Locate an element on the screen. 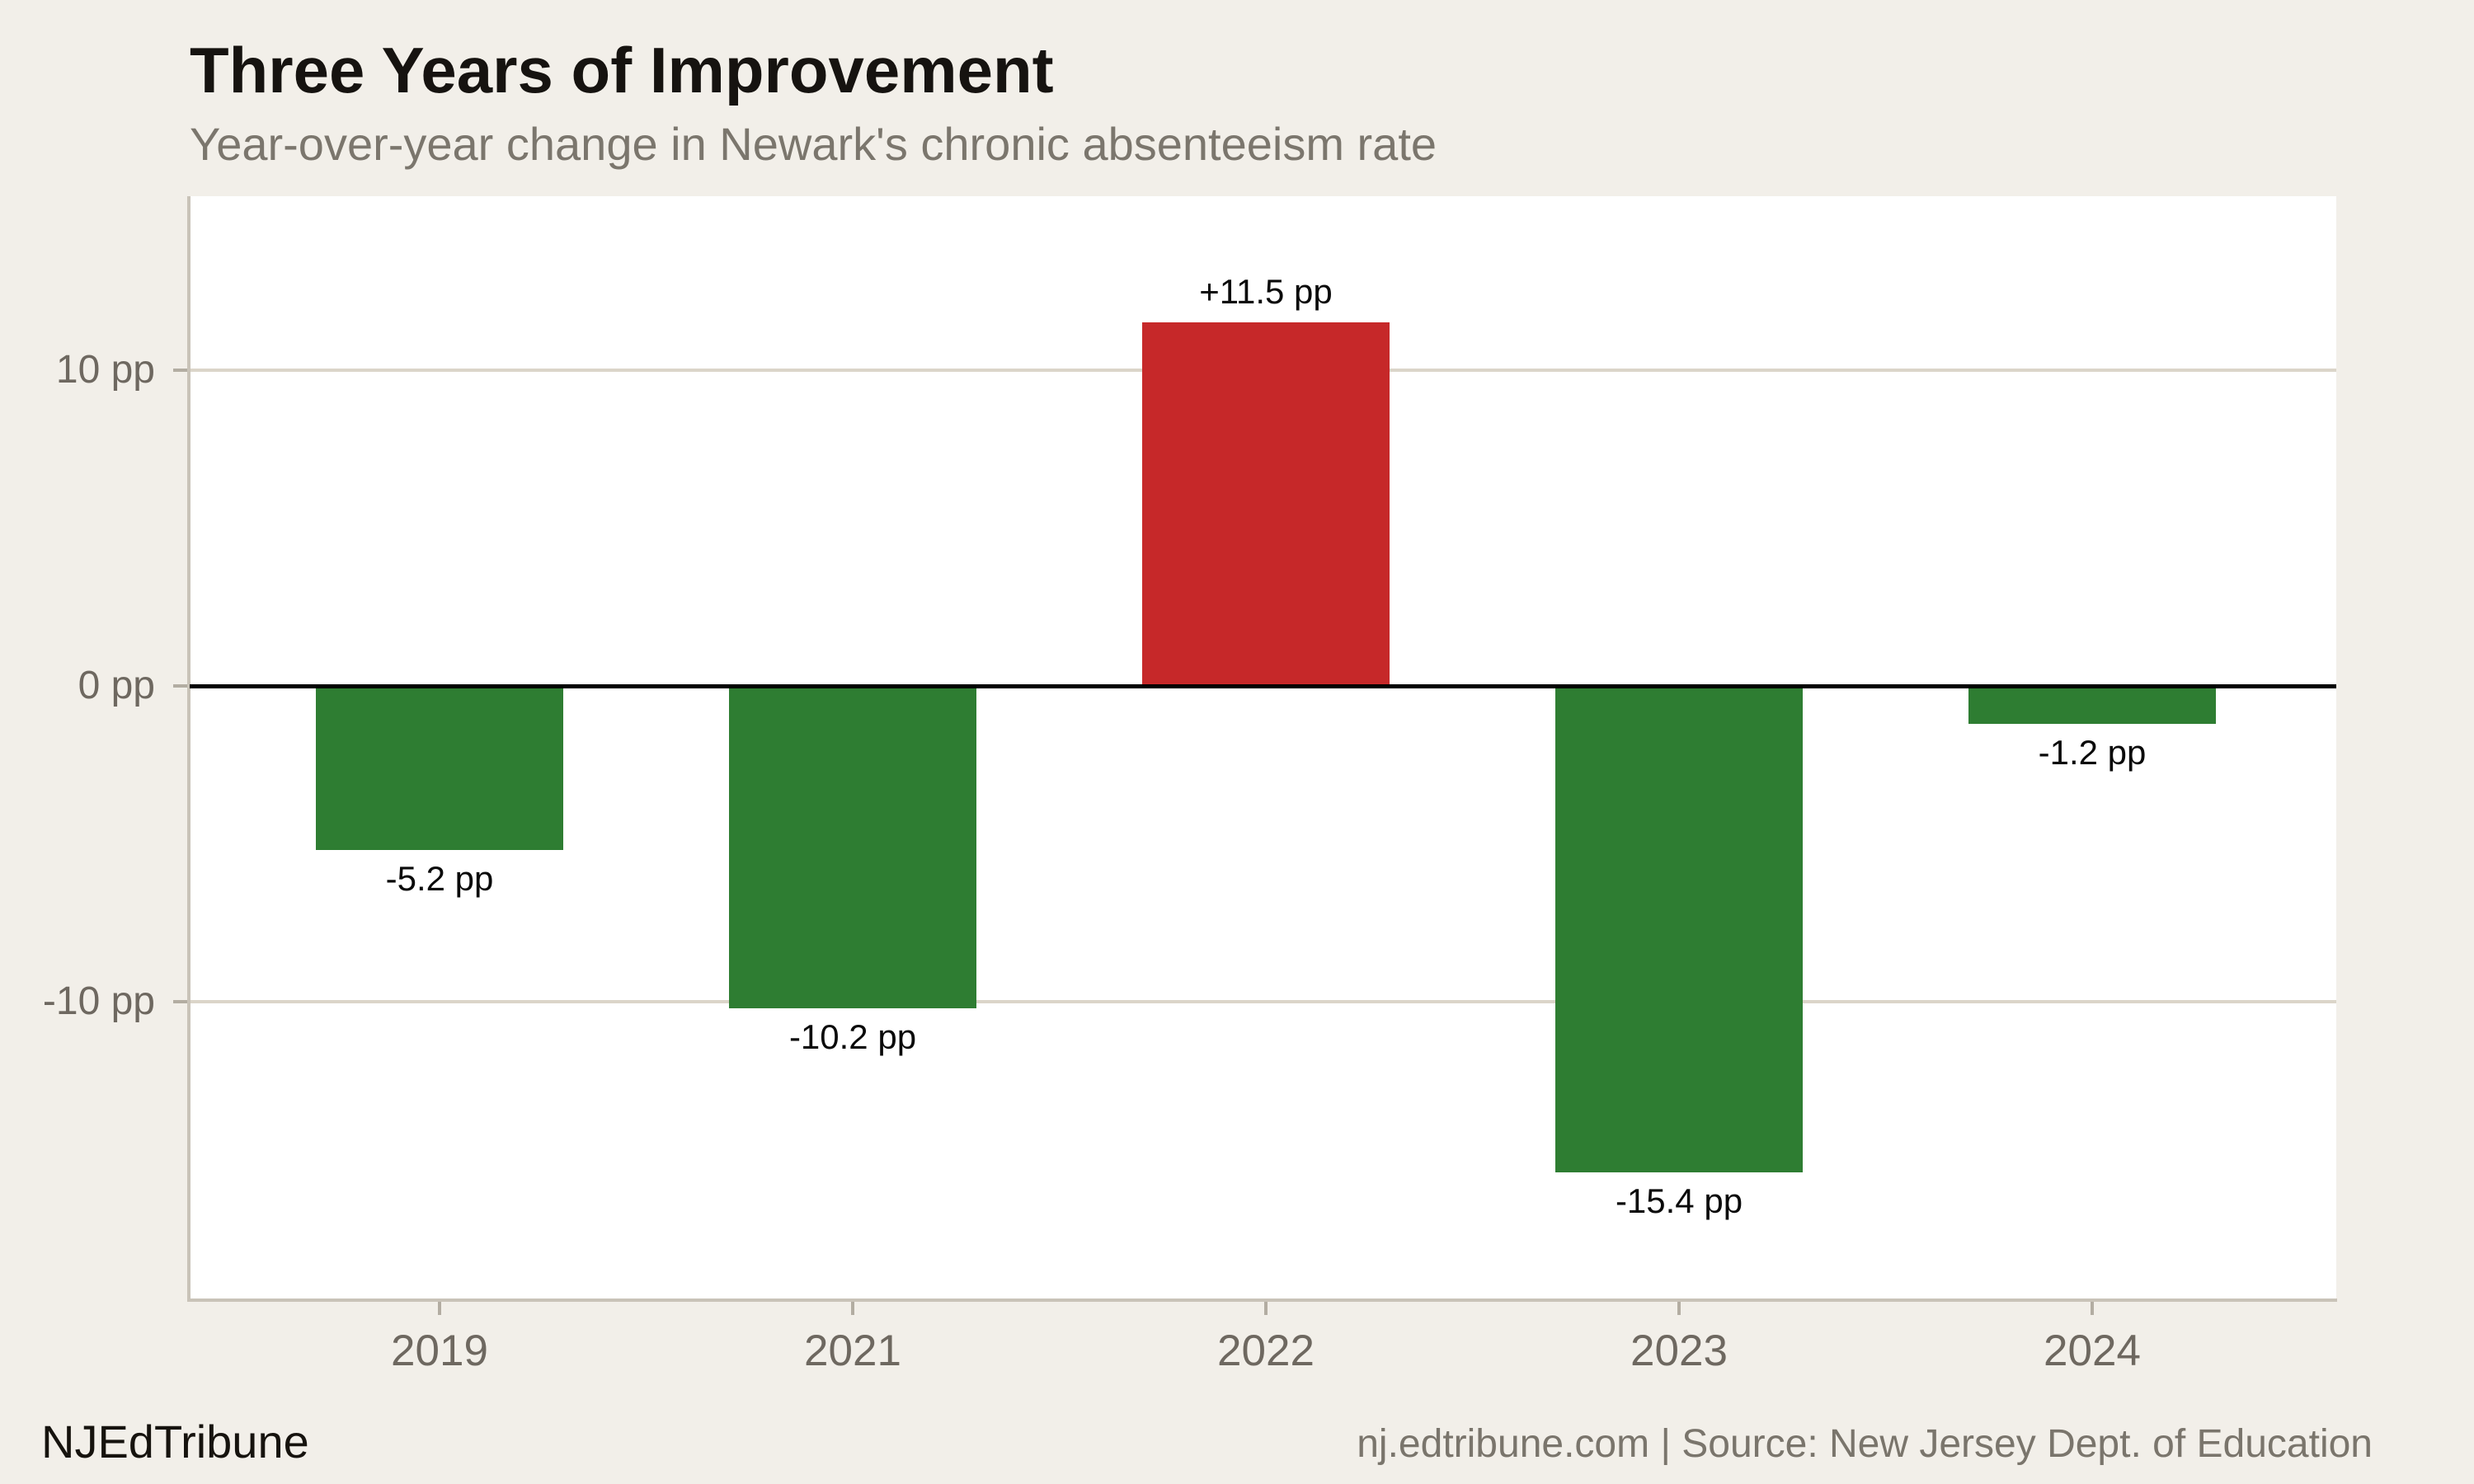  bar-2019 is located at coordinates (439, 768).